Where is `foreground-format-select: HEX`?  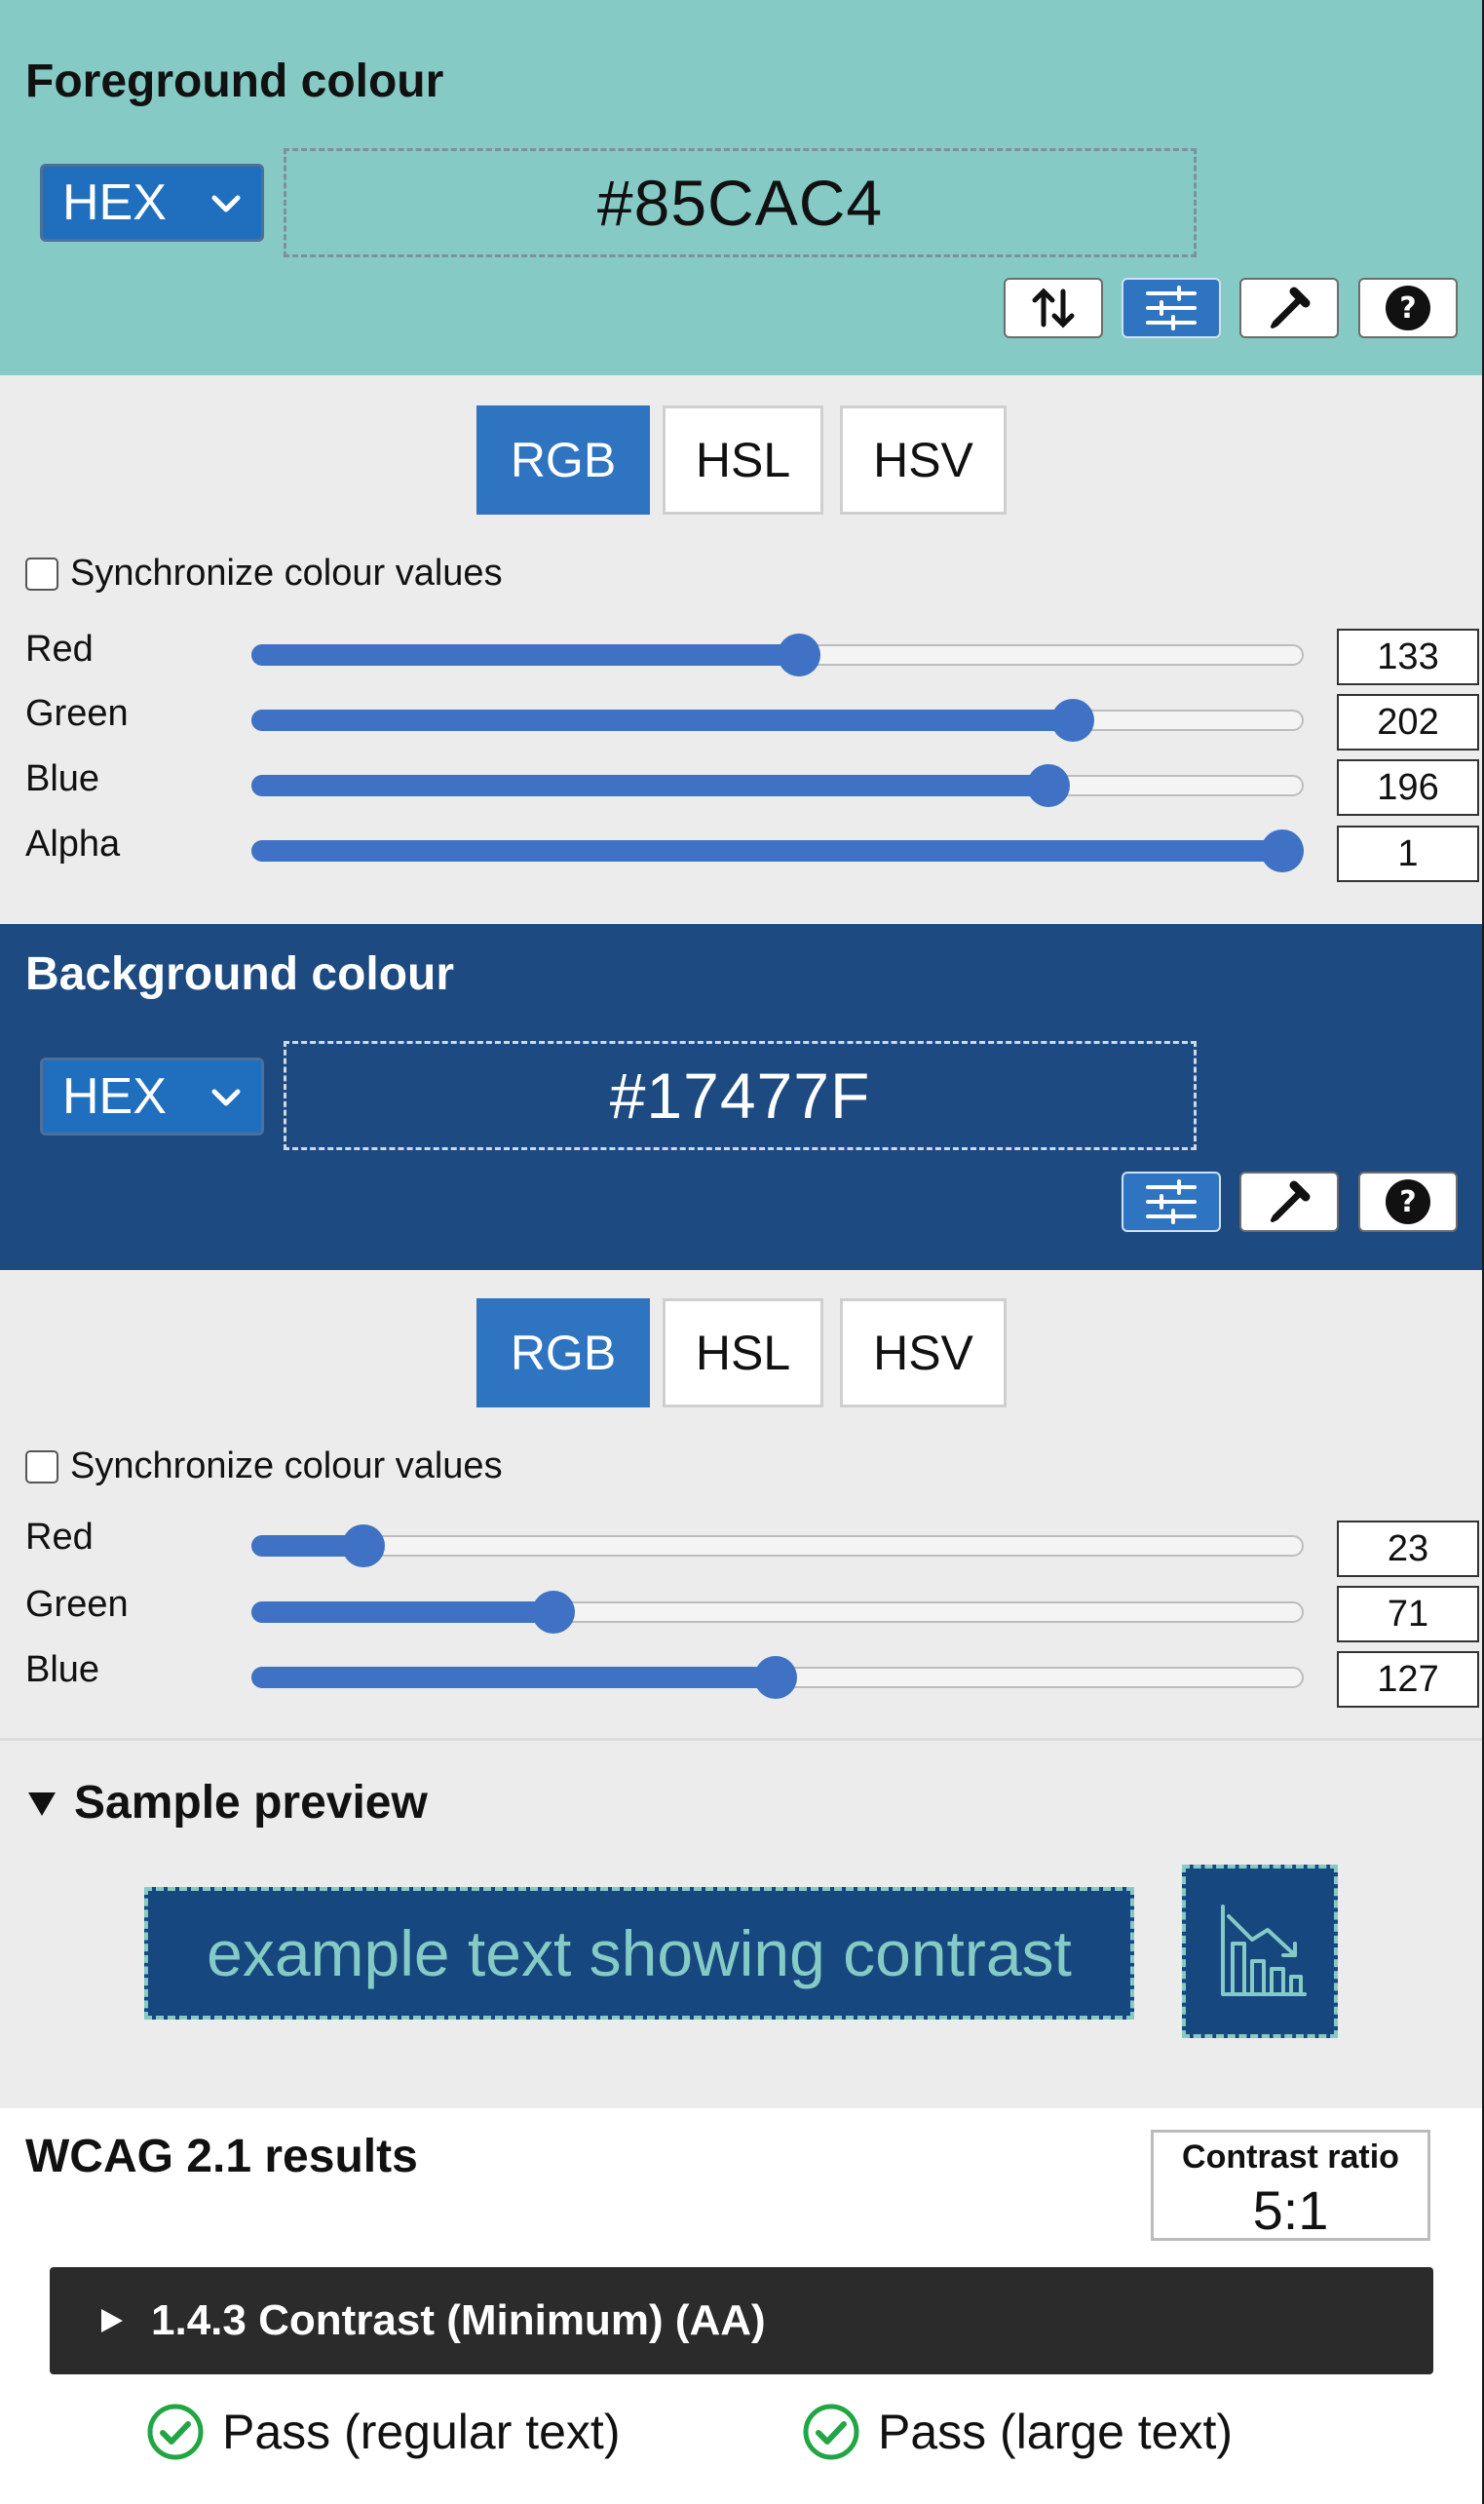 foreground-format-select: HEX is located at coordinates (152, 203).